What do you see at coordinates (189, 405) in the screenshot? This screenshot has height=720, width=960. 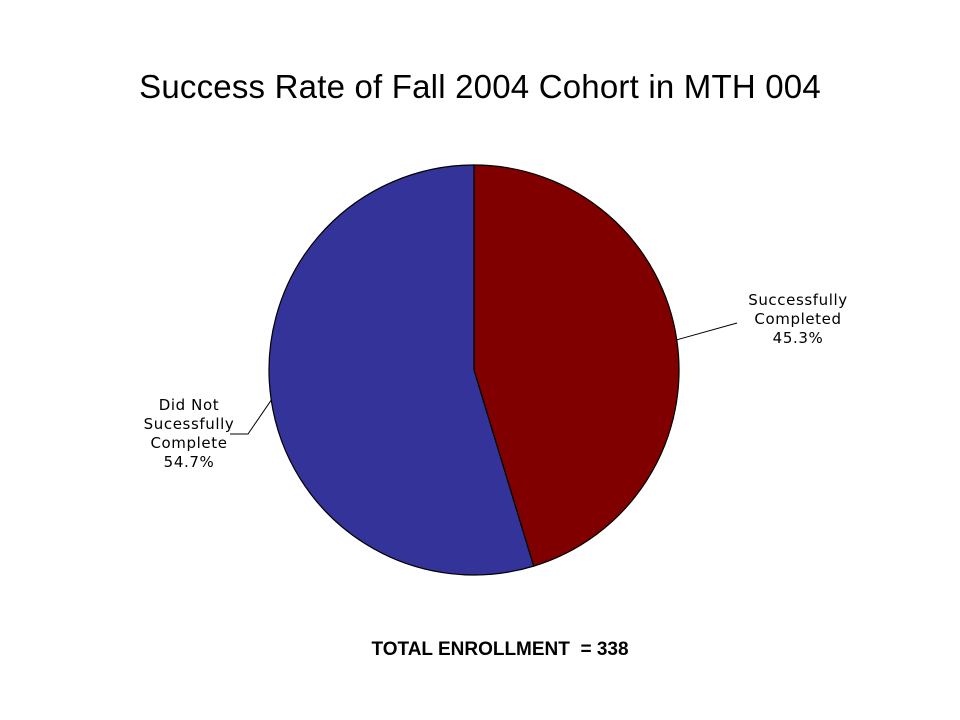 I see `slice-label-line: Did Not` at bounding box center [189, 405].